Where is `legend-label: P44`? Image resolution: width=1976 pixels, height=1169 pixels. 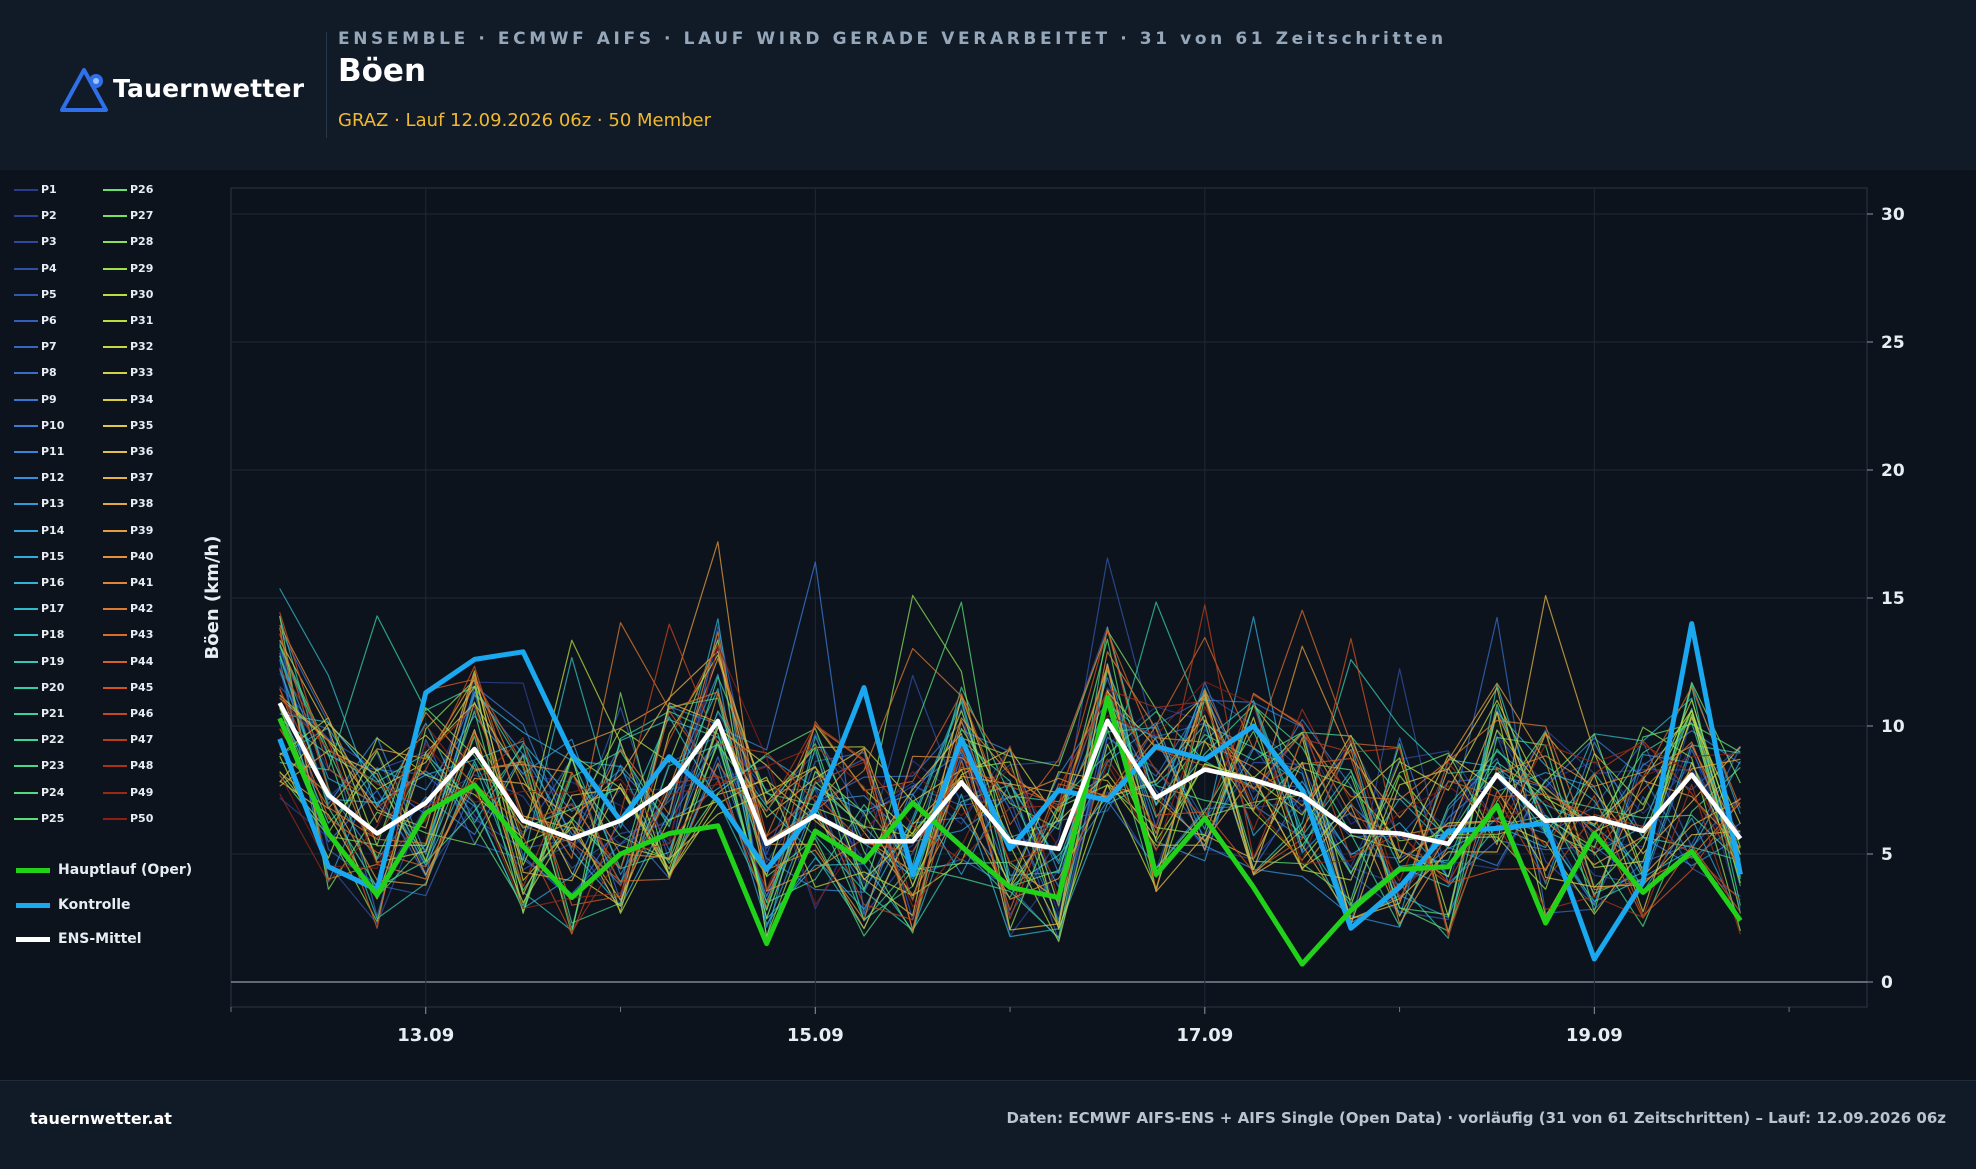
legend-label: P44 is located at coordinates (142, 661).